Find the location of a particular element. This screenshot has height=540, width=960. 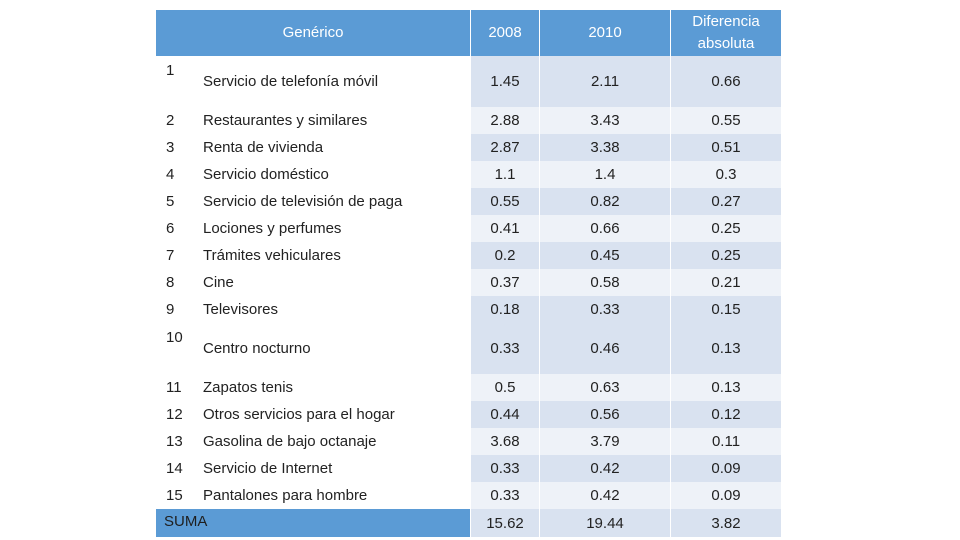

header-2010-label: 2010 is located at coordinates (605, 32).